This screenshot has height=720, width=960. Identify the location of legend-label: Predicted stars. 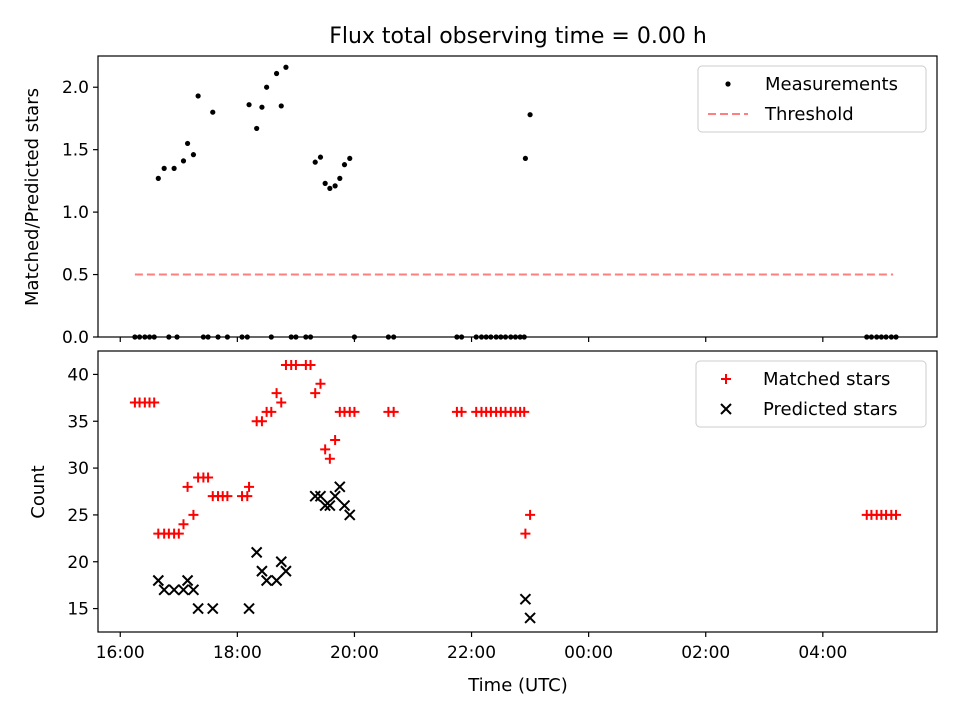
(830, 409).